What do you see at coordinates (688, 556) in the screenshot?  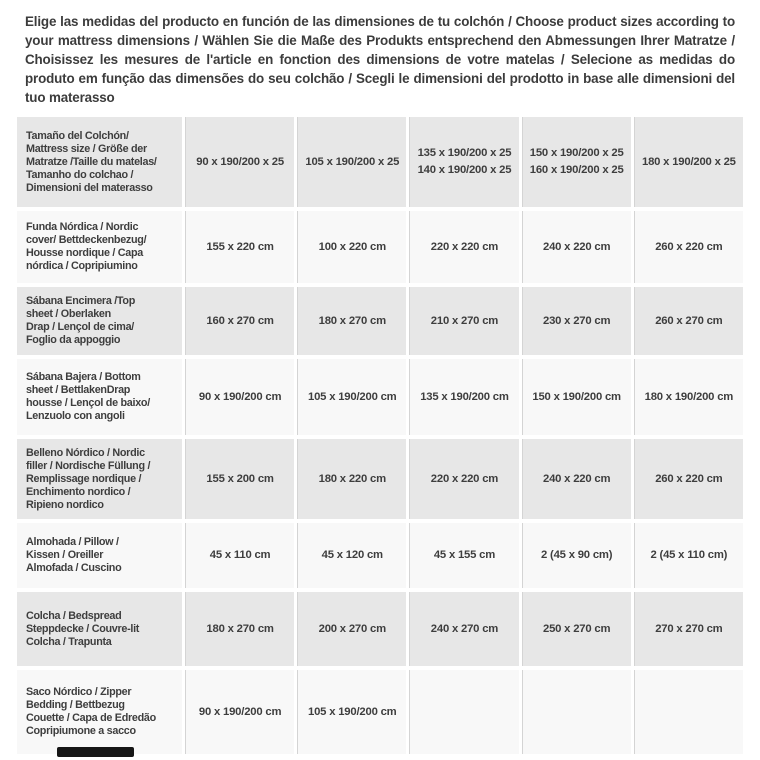 I see `size-value: 2 (45 x 110 cm)` at bounding box center [688, 556].